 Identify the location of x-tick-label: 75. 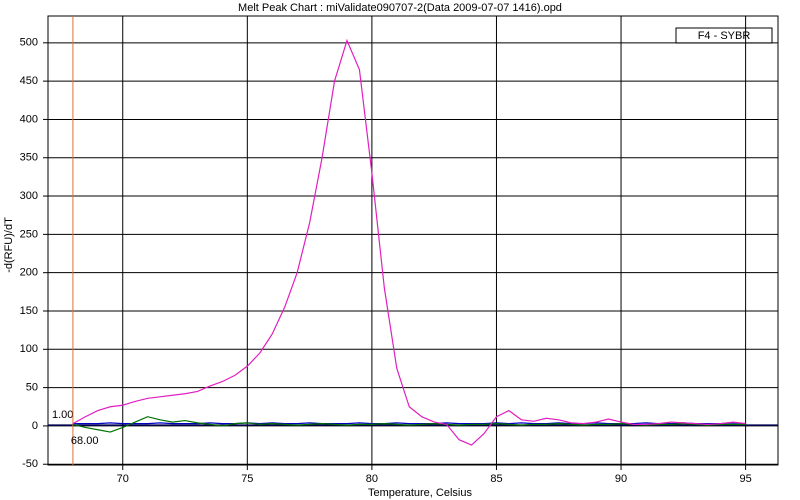
(247, 479).